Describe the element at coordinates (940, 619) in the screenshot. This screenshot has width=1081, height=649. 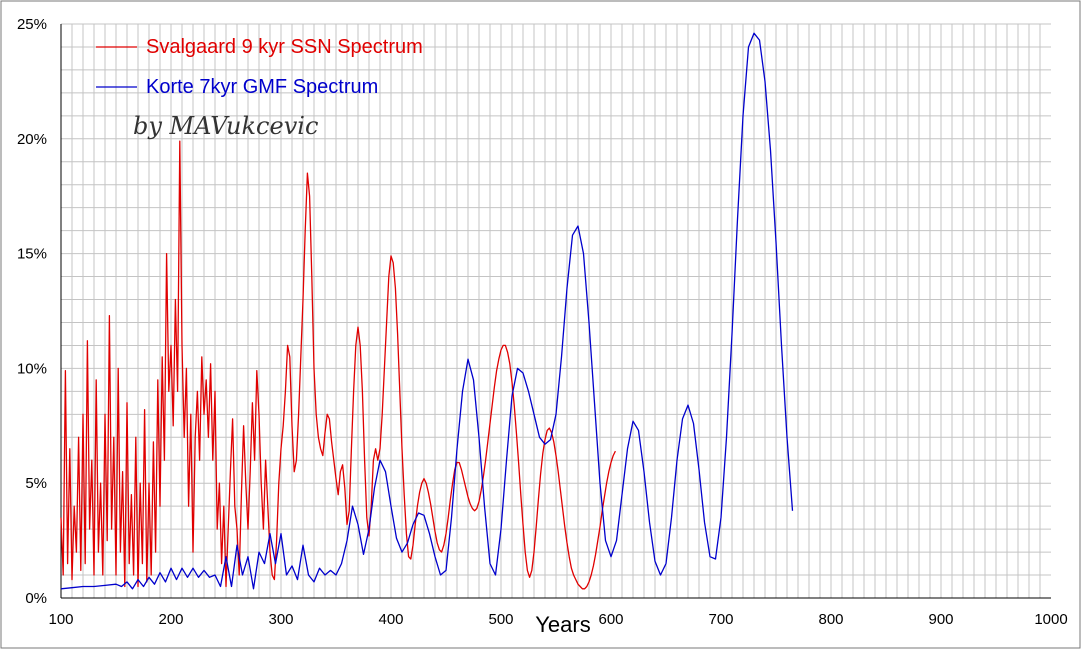
I see `x-tick-label: 900` at that location.